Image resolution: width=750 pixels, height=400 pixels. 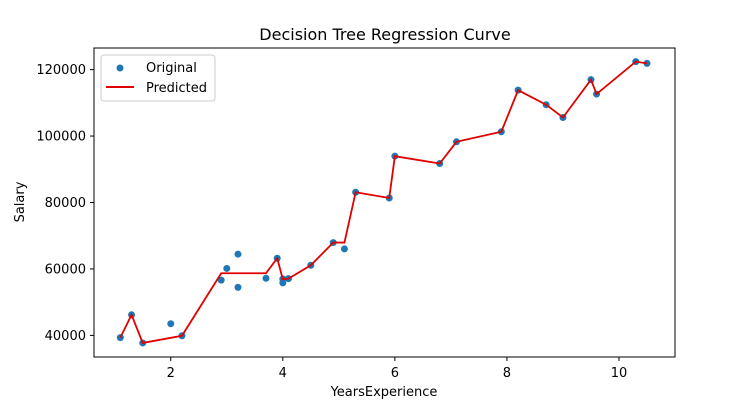 What do you see at coordinates (65, 336) in the screenshot?
I see `y-tick-label: 40000` at bounding box center [65, 336].